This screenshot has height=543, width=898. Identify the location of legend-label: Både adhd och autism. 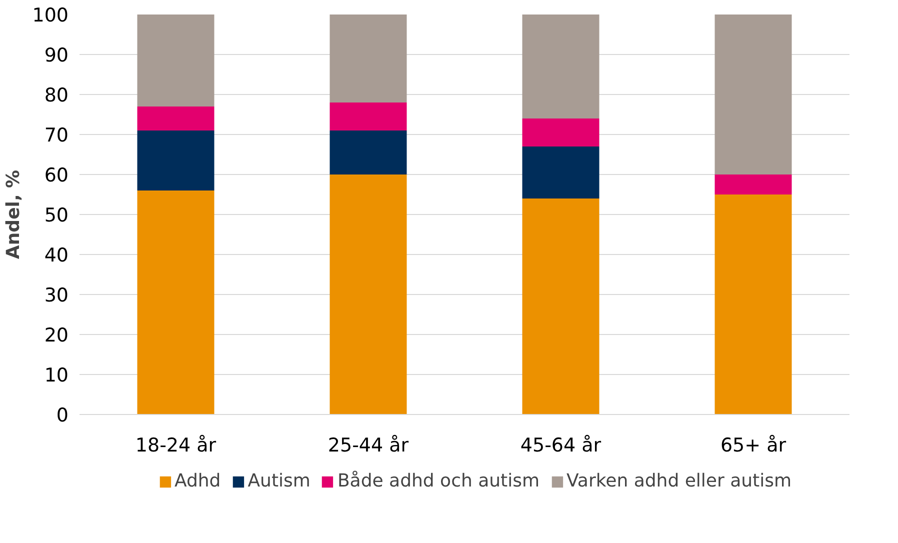
(438, 481).